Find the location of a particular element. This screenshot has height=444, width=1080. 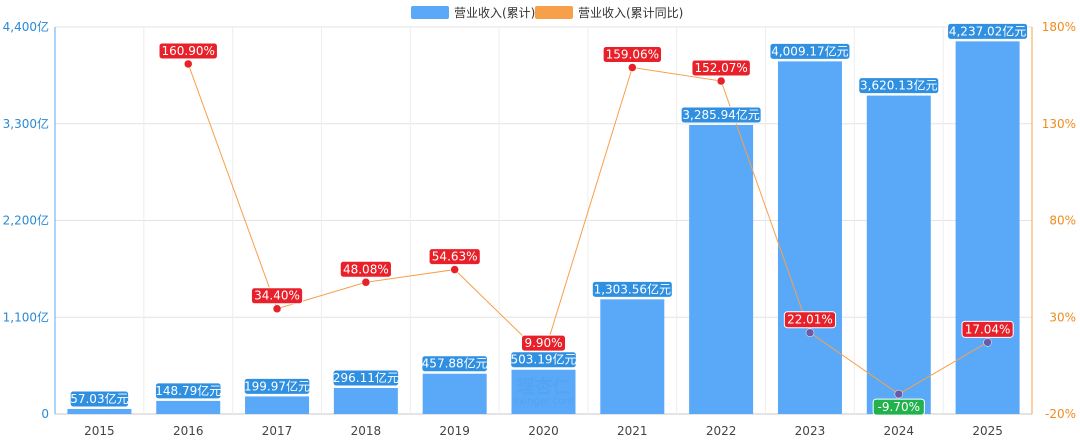

y-right-tick-label: 130% is located at coordinates (1059, 124).